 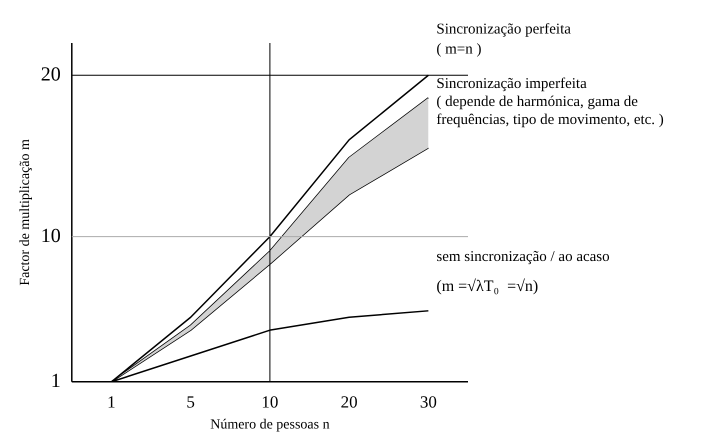 What do you see at coordinates (111, 402) in the screenshot?
I see `x-tick-label: 1` at bounding box center [111, 402].